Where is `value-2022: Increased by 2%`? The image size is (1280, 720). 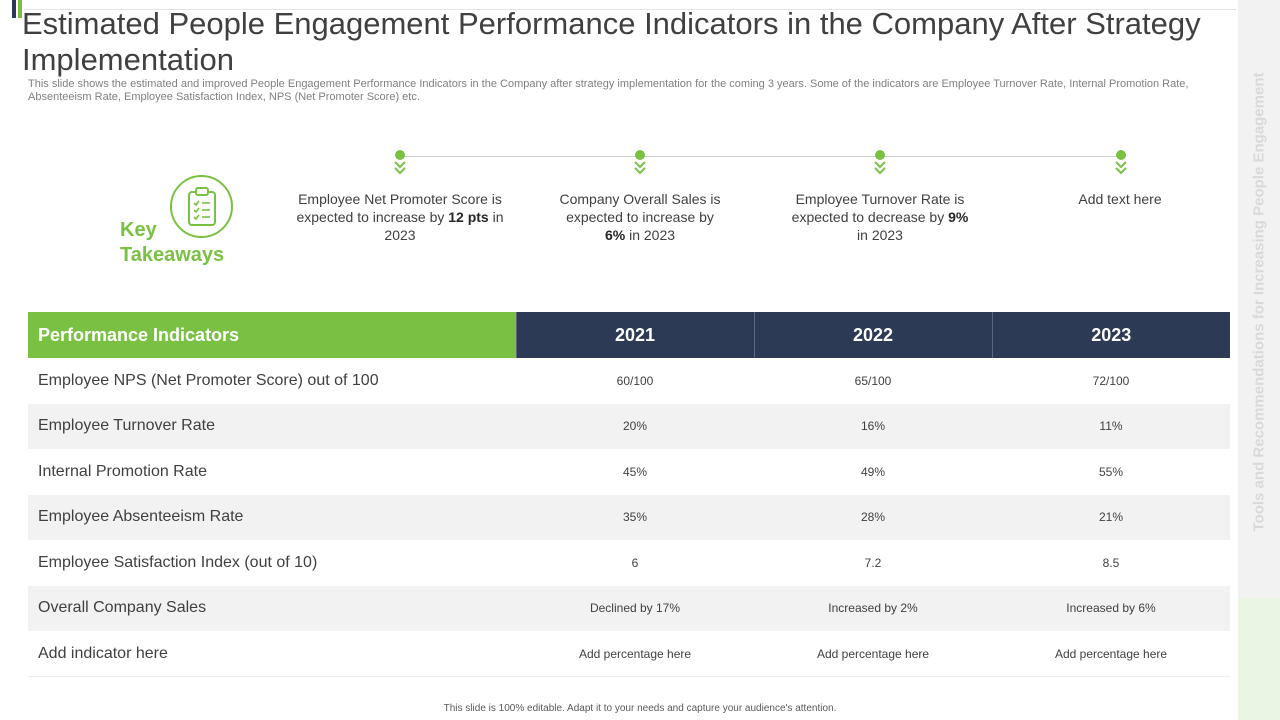
value-2022: Increased by 2% is located at coordinates (873, 608).